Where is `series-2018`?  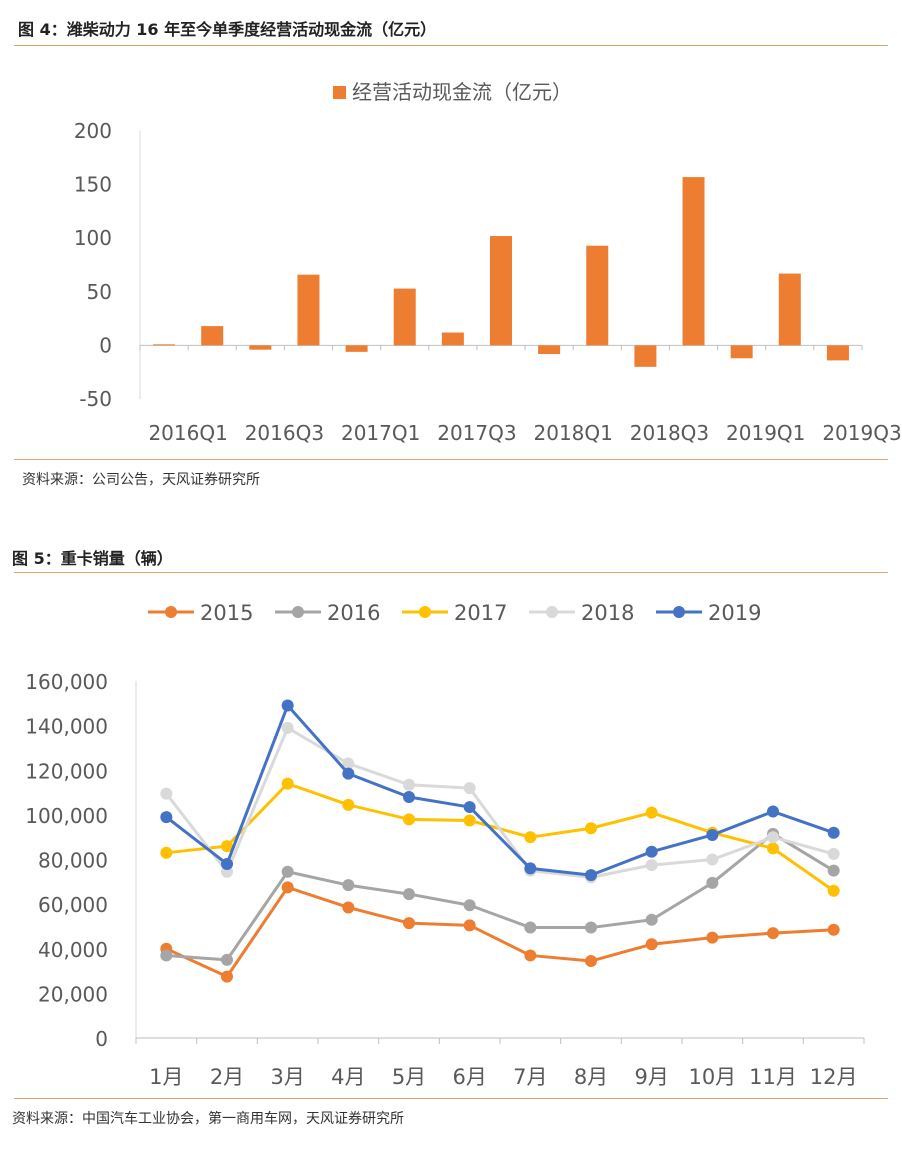
series-2018 is located at coordinates (500, 802).